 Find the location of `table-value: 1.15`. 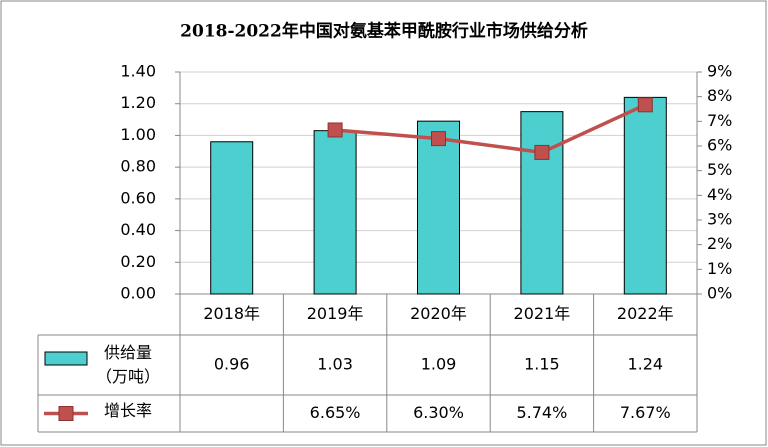

table-value: 1.15 is located at coordinates (542, 364).